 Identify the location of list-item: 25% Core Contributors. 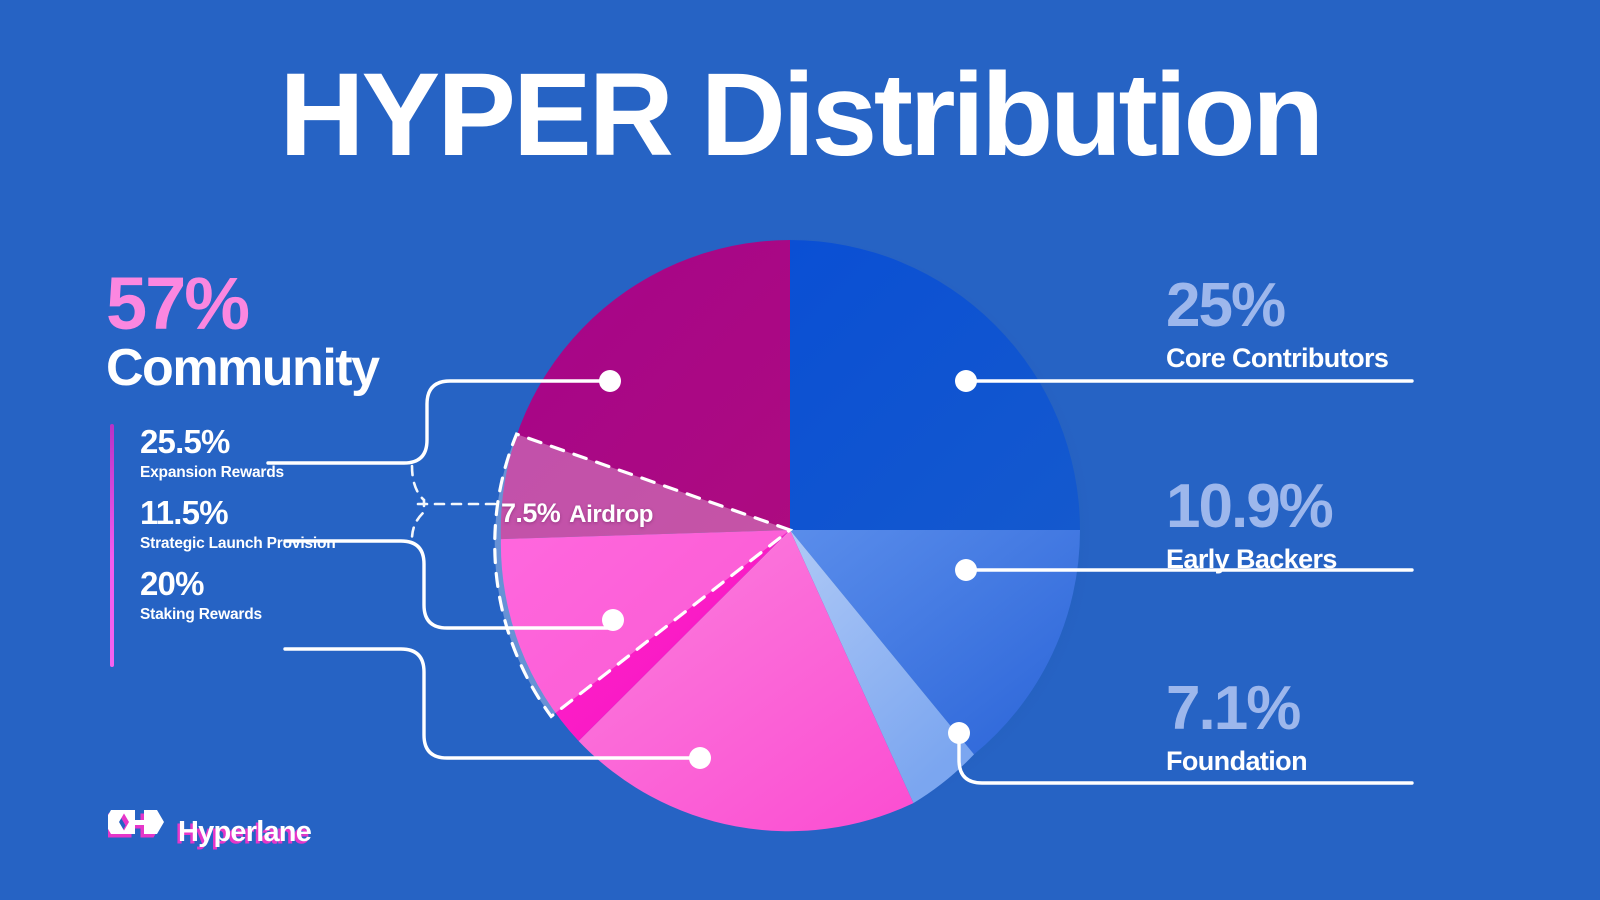
(1277, 322).